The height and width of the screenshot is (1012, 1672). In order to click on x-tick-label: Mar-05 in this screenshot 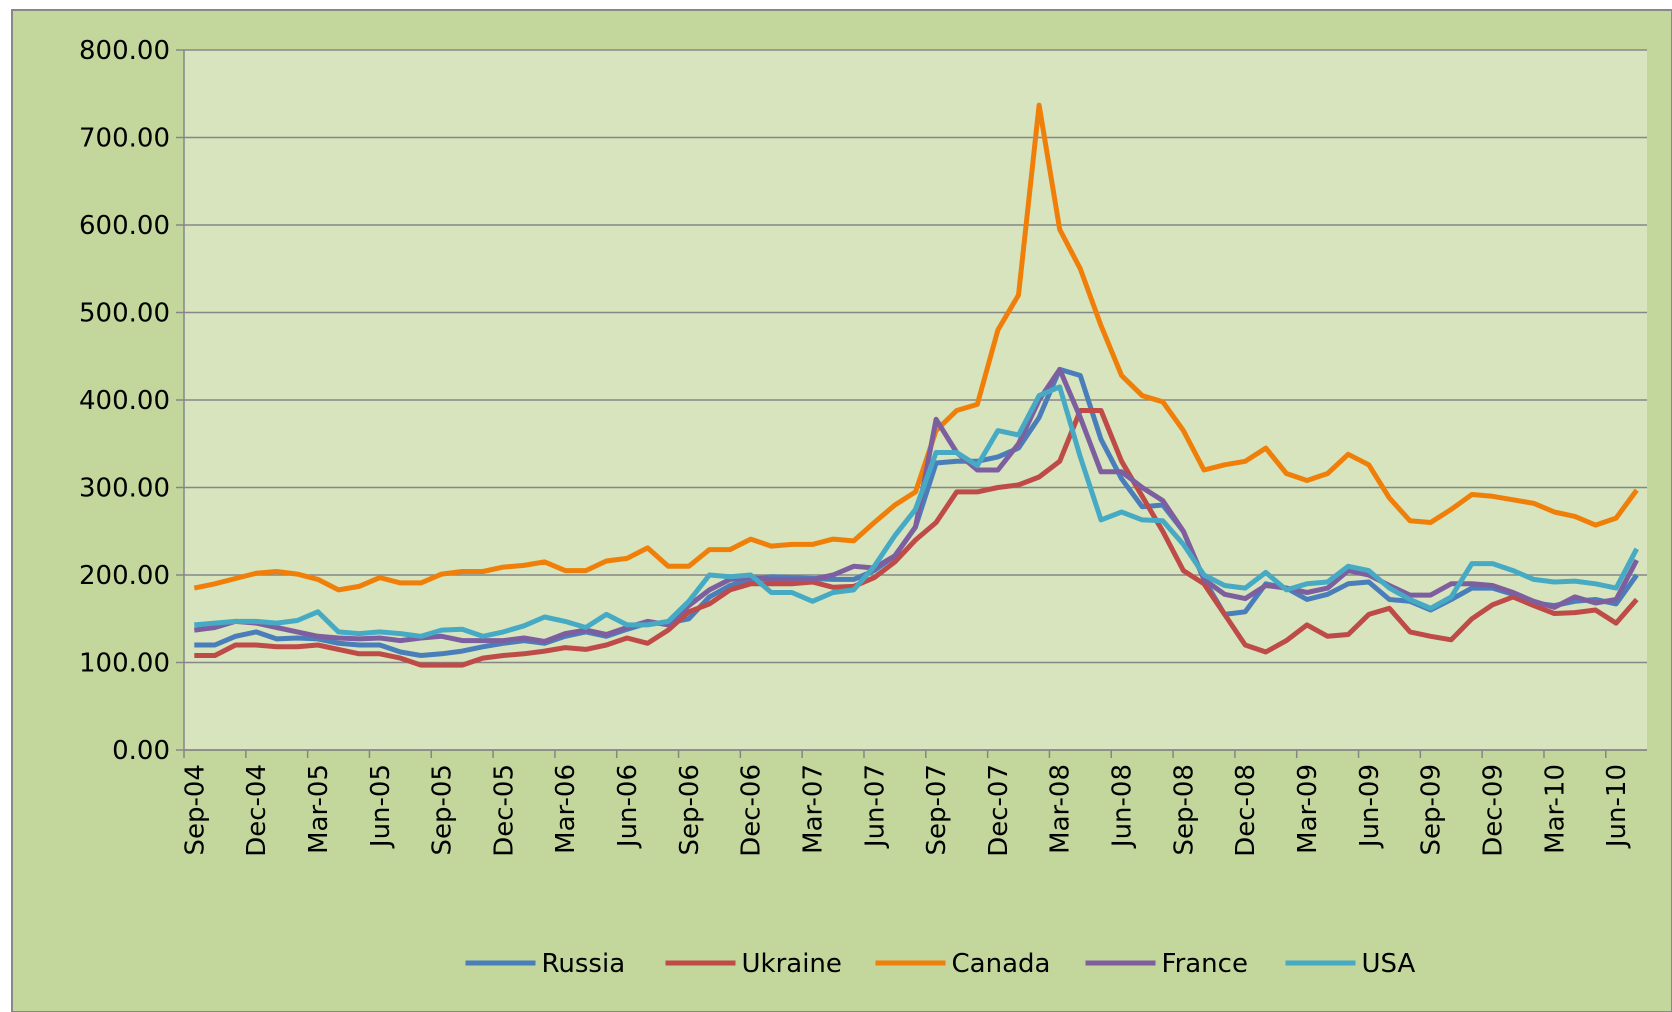, I will do `click(319, 809)`.